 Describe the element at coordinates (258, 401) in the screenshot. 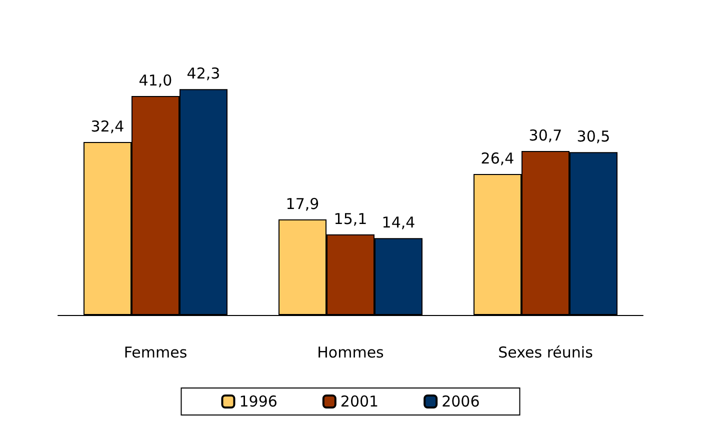

I see `legend-label: 1996` at that location.